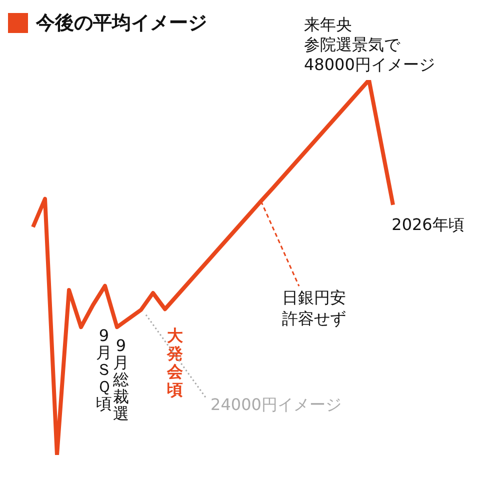 The width and height of the screenshot is (480, 497). What do you see at coordinates (120, 380) in the screenshot?
I see `annotation: 9月総裁選` at bounding box center [120, 380].